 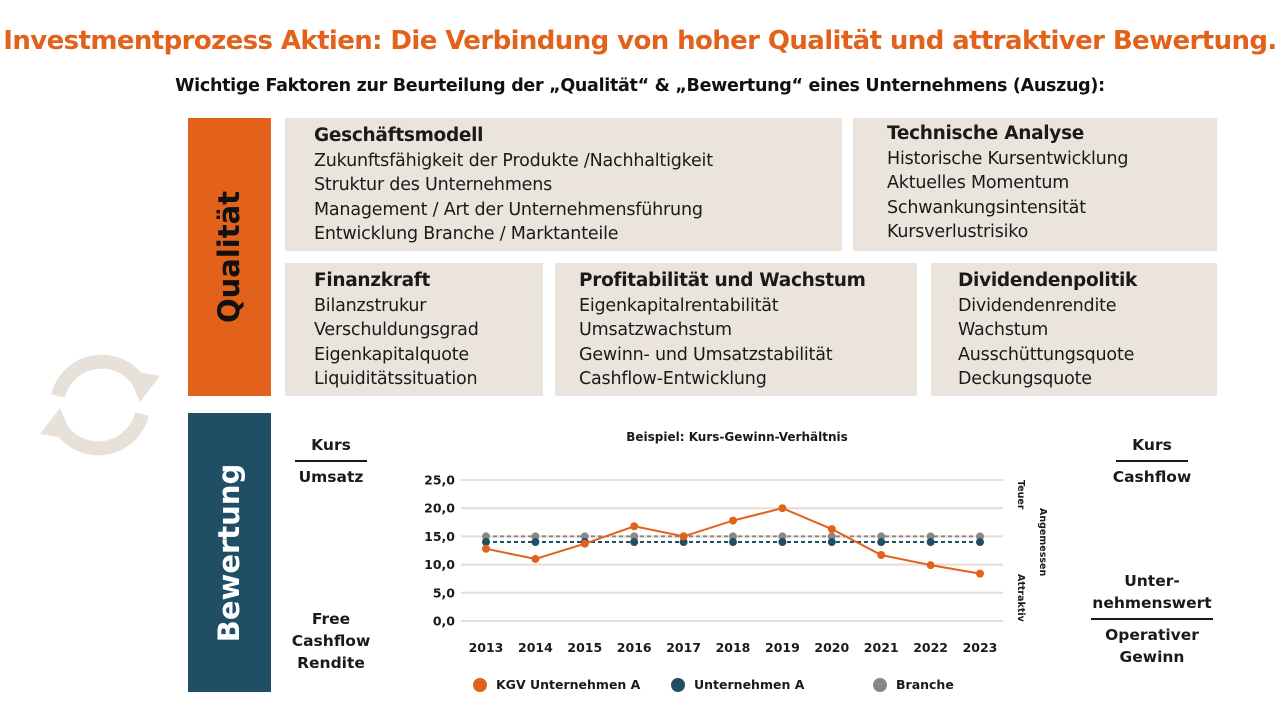 What do you see at coordinates (535, 647) in the screenshot?
I see `x-tick-label: 2014` at bounding box center [535, 647].